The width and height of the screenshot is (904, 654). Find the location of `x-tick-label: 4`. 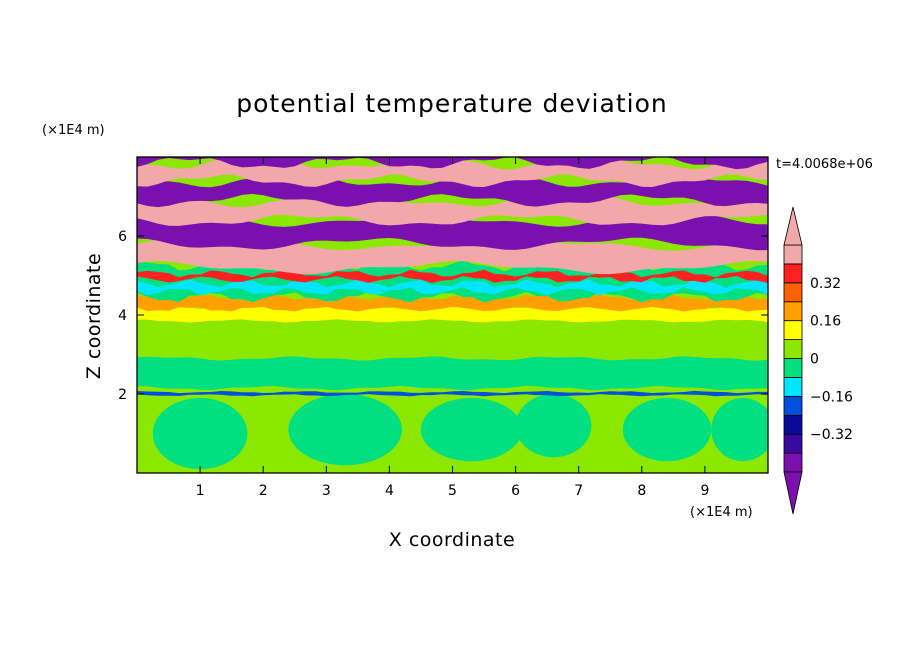

x-tick-label: 4 is located at coordinates (389, 491).